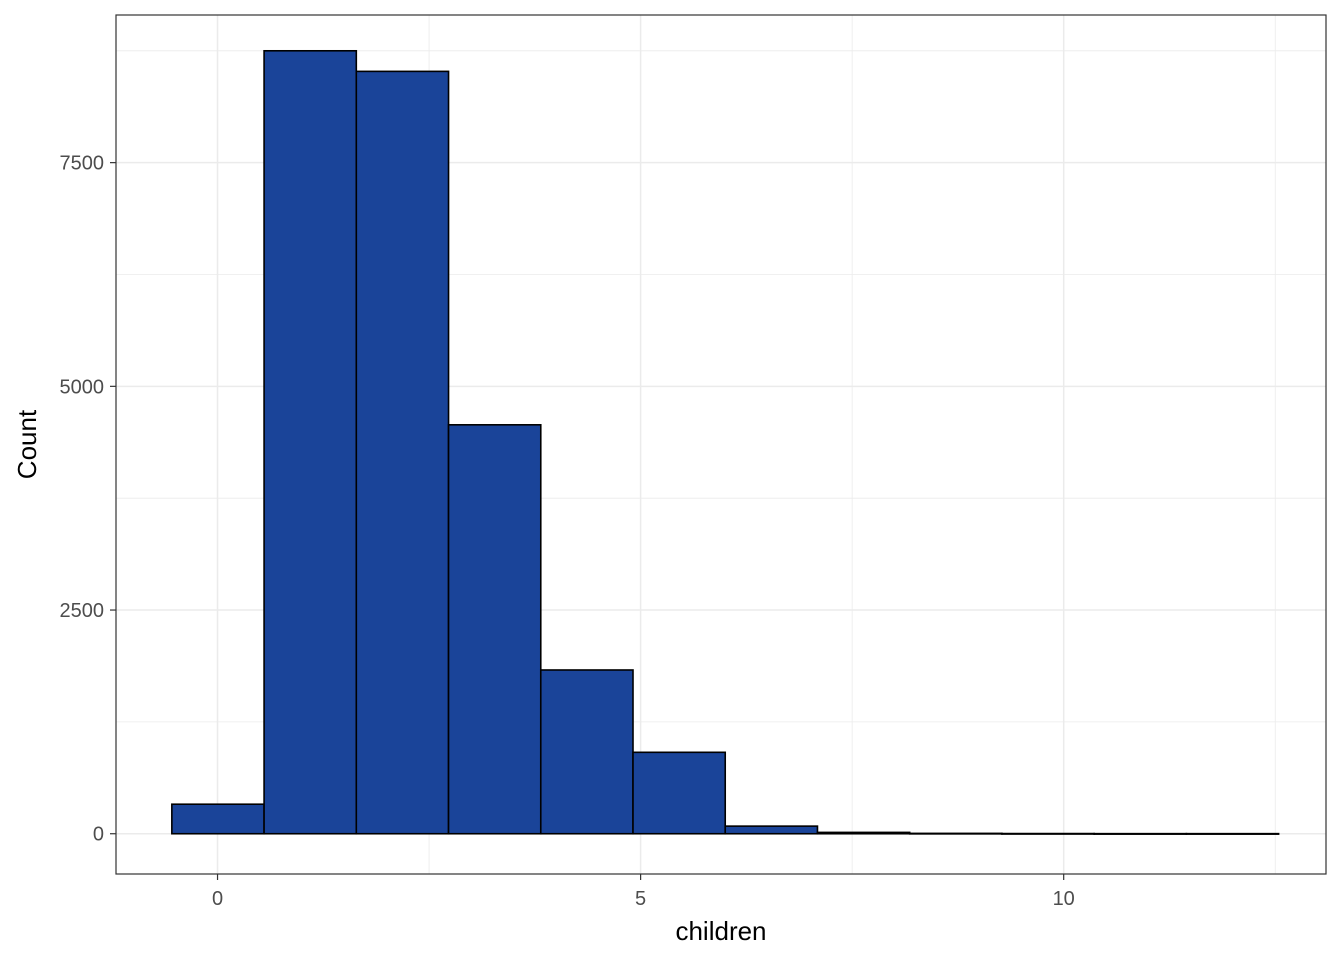  I want to click on x-axis-title: children, so click(720, 931).